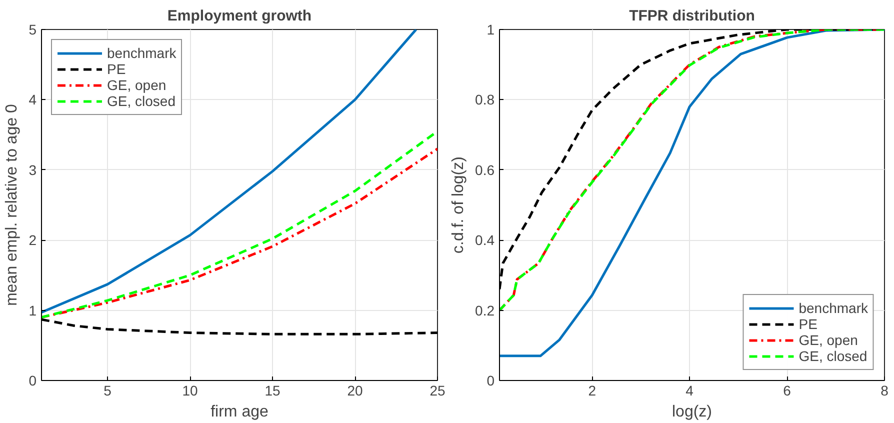 This screenshot has width=894, height=423. I want to click on x-axis-title: firm age, so click(239, 412).